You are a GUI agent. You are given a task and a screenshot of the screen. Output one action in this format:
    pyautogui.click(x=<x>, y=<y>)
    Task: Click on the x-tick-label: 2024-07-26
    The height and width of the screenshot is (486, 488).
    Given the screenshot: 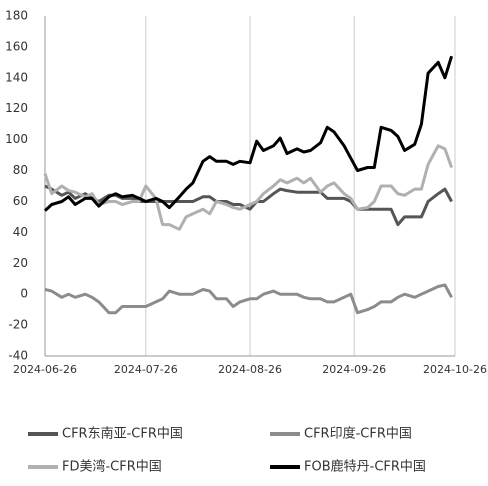 What is the action you would take?
    pyautogui.click(x=146, y=369)
    